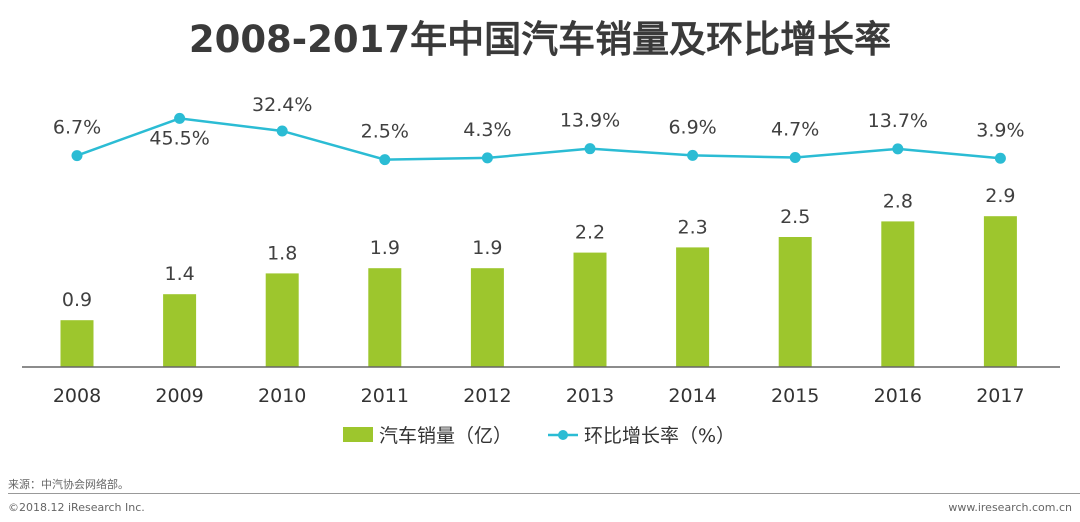 This screenshot has width=1080, height=522. I want to click on line-label-2013: 13.9%, so click(590, 121).